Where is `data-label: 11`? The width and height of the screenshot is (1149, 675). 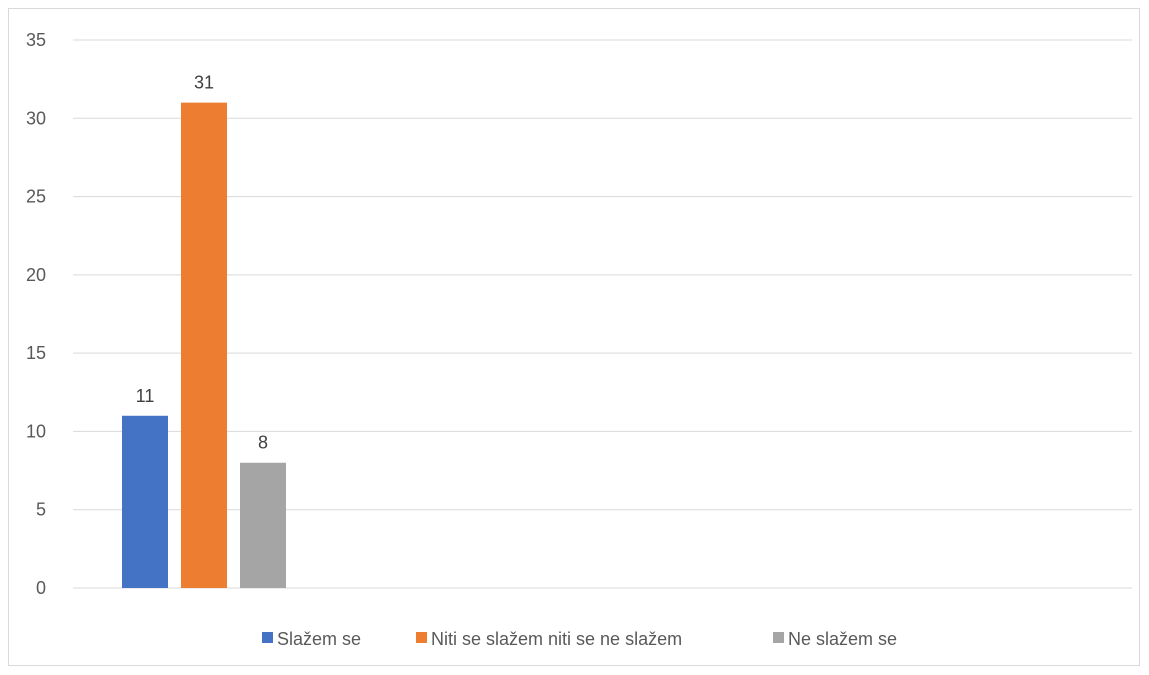
data-label: 11 is located at coordinates (145, 396).